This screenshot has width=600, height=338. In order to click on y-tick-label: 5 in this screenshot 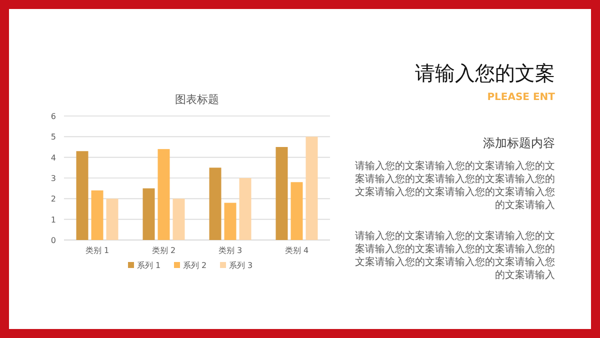, I will do `click(53, 137)`.